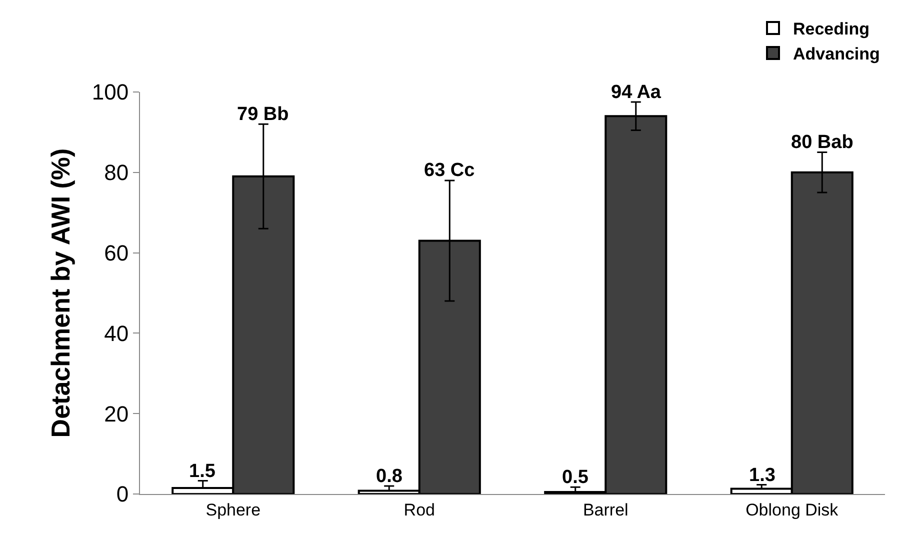 The width and height of the screenshot is (912, 542). I want to click on data-label: 1.3, so click(762, 475).